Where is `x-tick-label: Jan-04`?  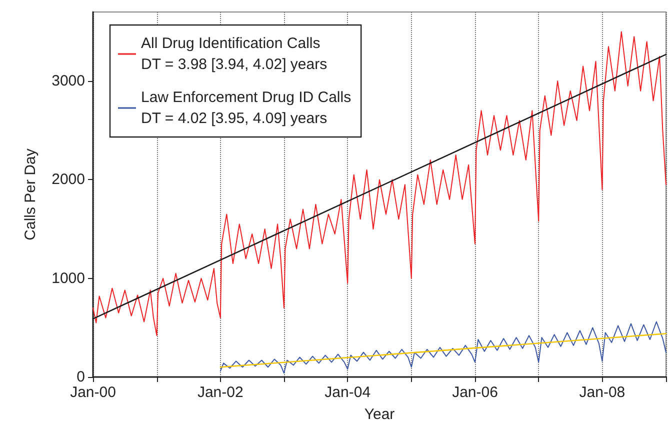
x-tick-label: Jan-04 is located at coordinates (347, 392).